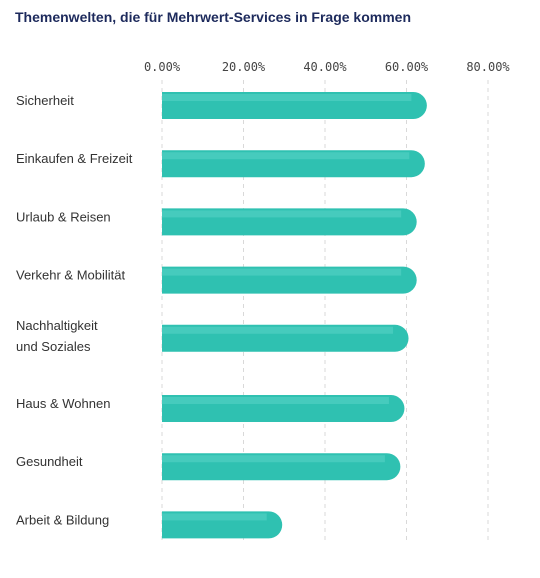  Describe the element at coordinates (45, 100) in the screenshot. I see `category-label: Sicherheit` at that location.